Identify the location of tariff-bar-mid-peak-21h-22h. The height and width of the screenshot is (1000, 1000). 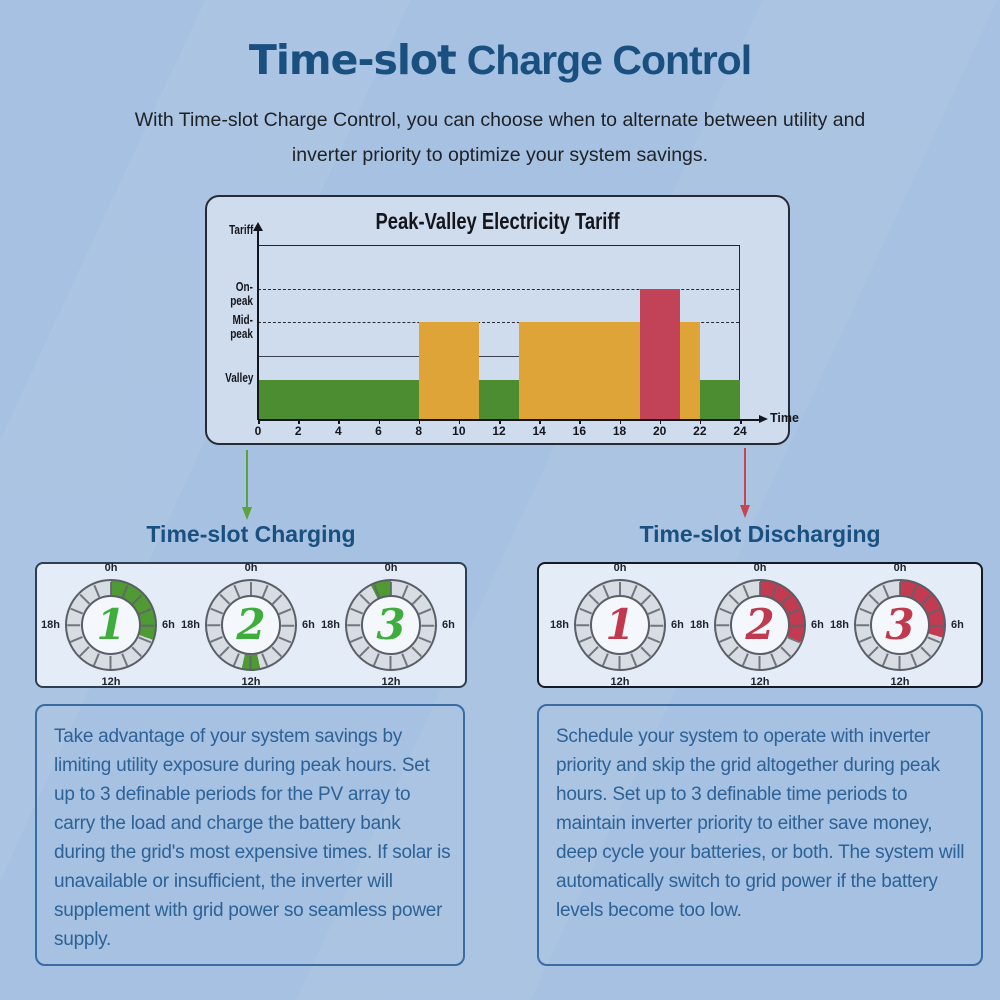
(689, 371).